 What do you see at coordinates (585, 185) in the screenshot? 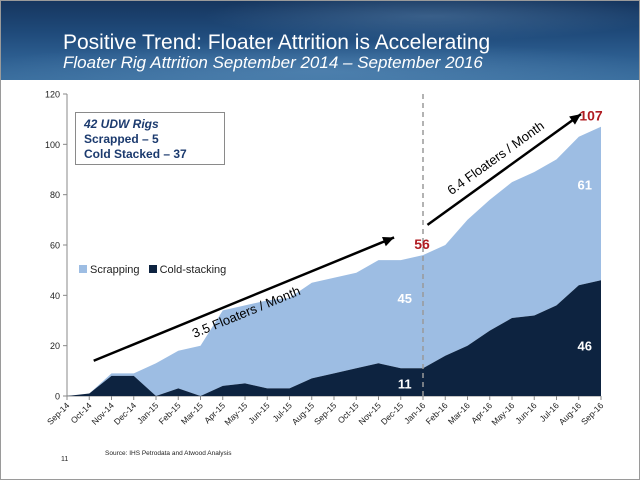
I see `scrapping-value-label: 61` at bounding box center [585, 185].